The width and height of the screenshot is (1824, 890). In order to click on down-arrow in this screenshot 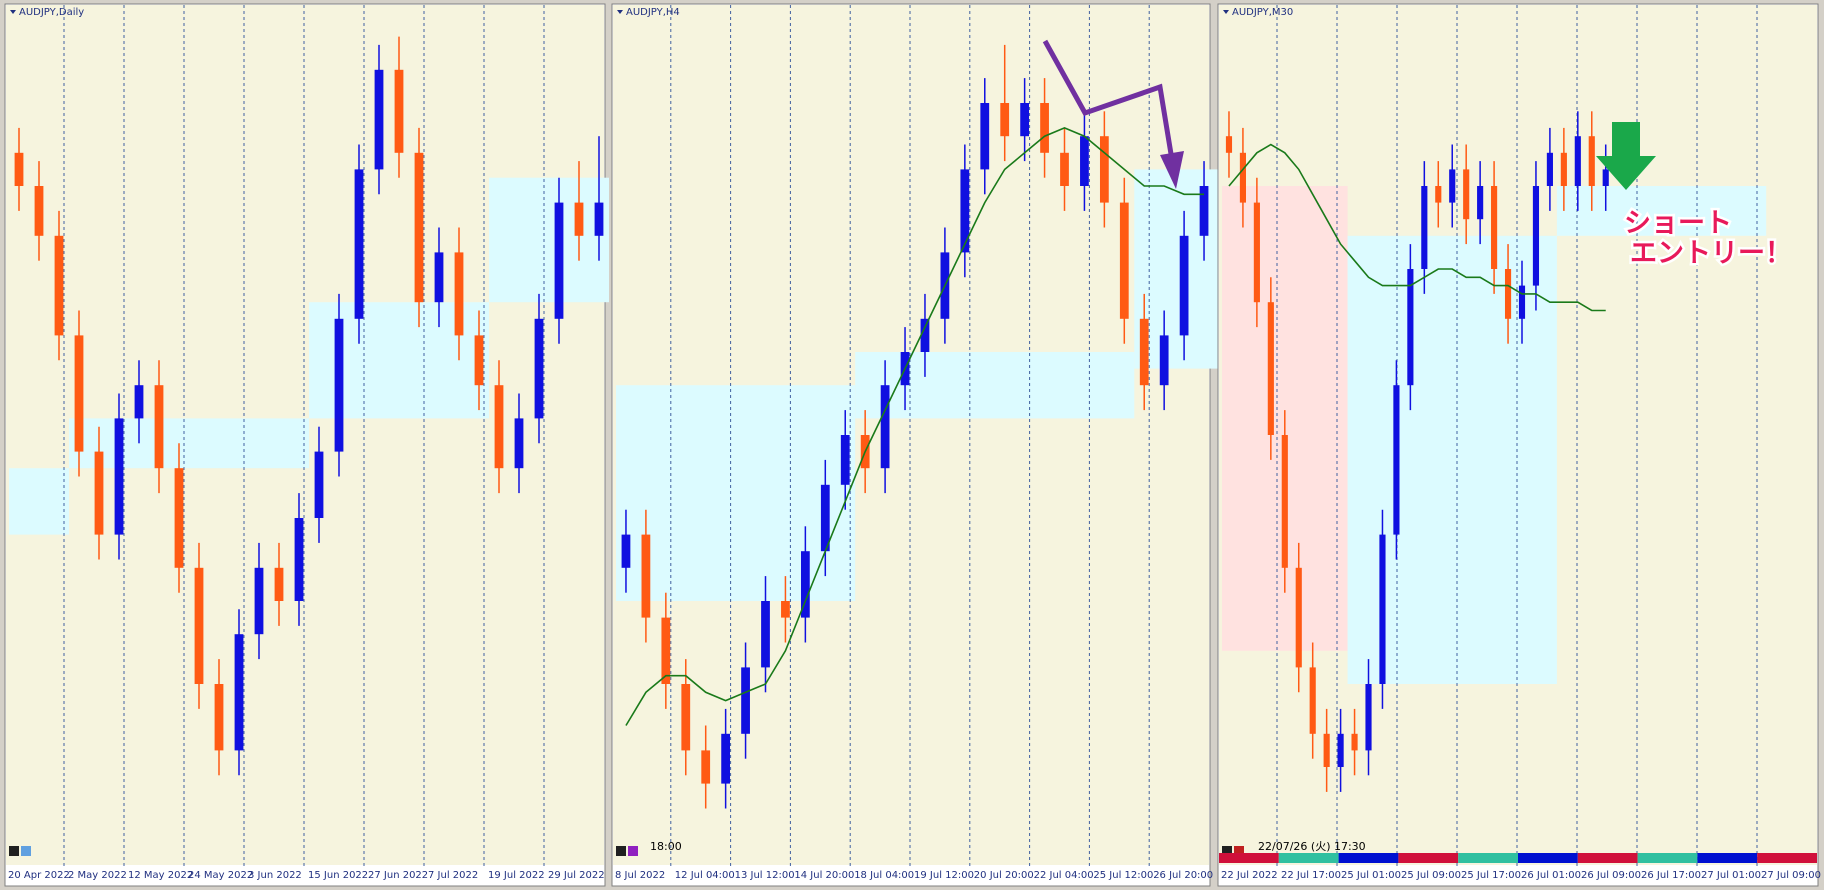, I will do `click(1626, 156)`.